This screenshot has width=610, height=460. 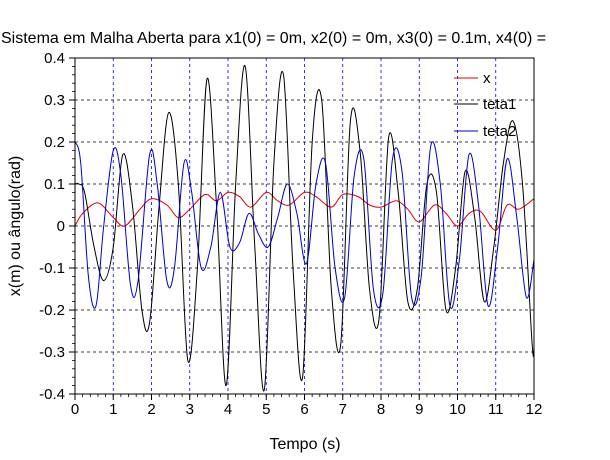 I want to click on x-tick-label: 11, so click(x=496, y=409).